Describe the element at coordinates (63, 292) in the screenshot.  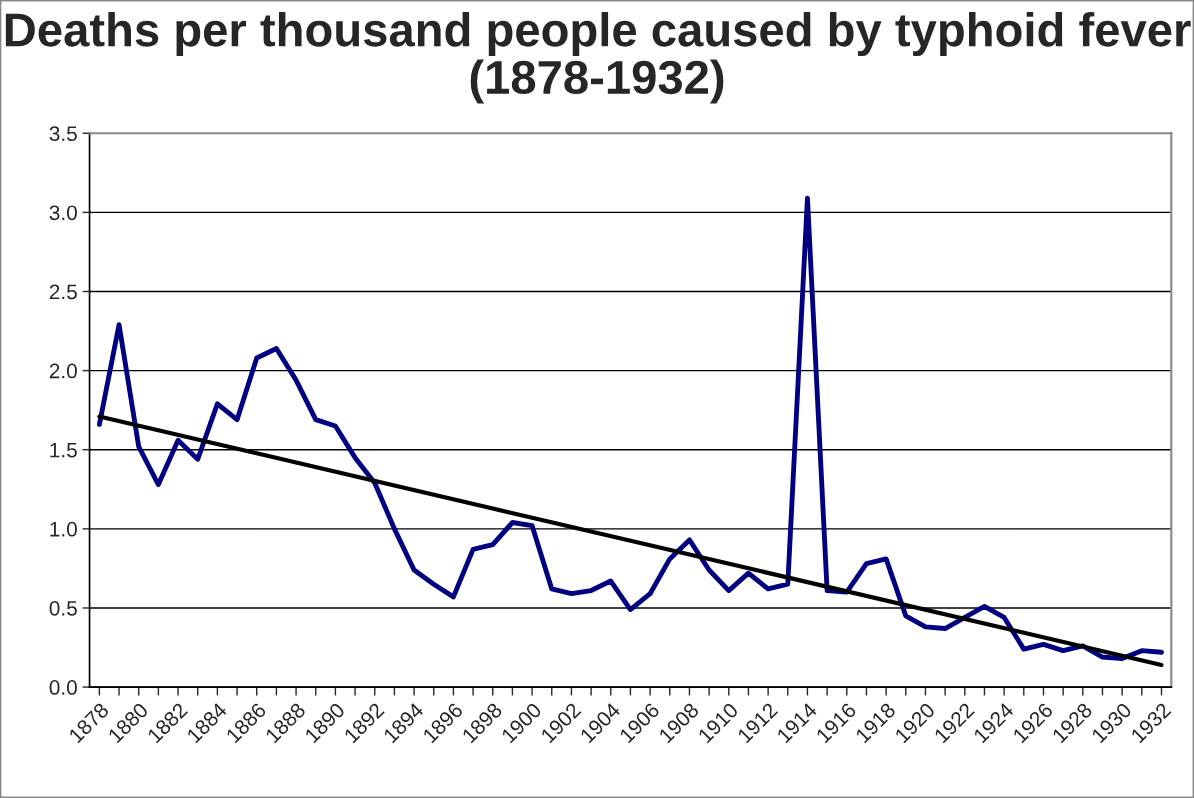
I see `y-tick-label: 2.5` at that location.